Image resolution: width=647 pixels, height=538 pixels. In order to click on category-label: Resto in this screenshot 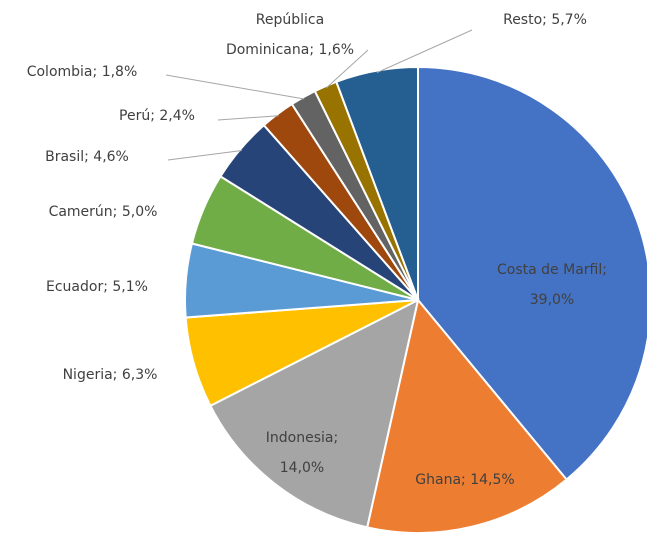, I will do `click(523, 20)`.